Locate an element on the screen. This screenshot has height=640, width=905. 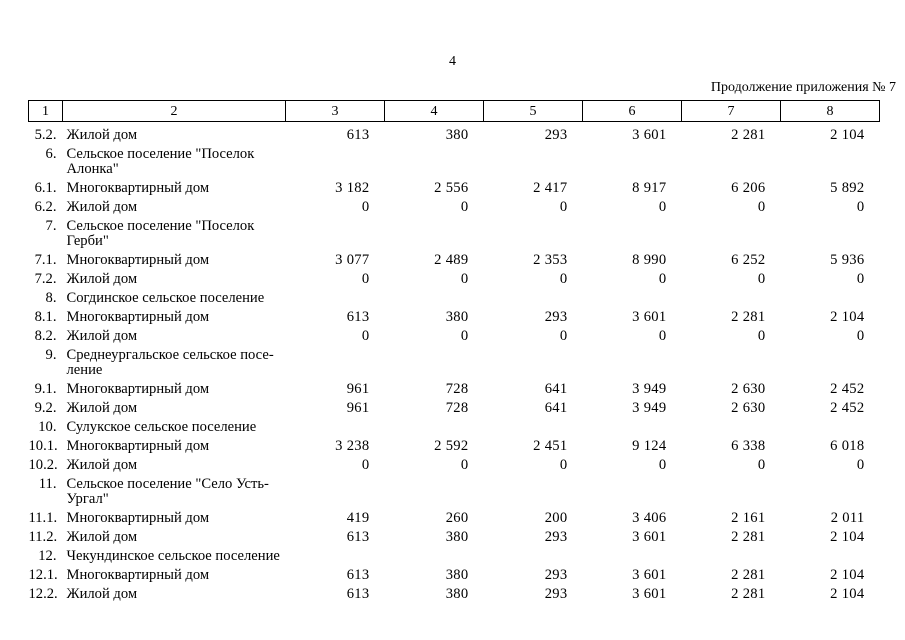
row-value-cell: 2 556 is located at coordinates (451, 188).